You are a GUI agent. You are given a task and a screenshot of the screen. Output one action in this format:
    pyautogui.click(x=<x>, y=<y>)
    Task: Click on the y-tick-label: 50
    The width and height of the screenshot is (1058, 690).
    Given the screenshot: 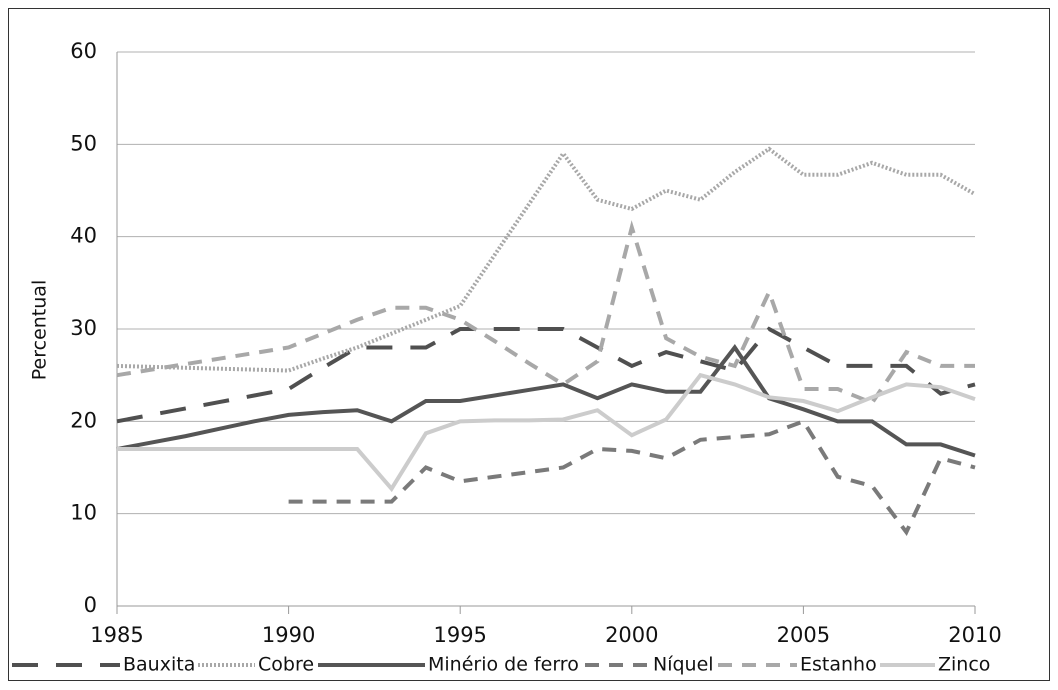 What is the action you would take?
    pyautogui.click(x=83, y=143)
    